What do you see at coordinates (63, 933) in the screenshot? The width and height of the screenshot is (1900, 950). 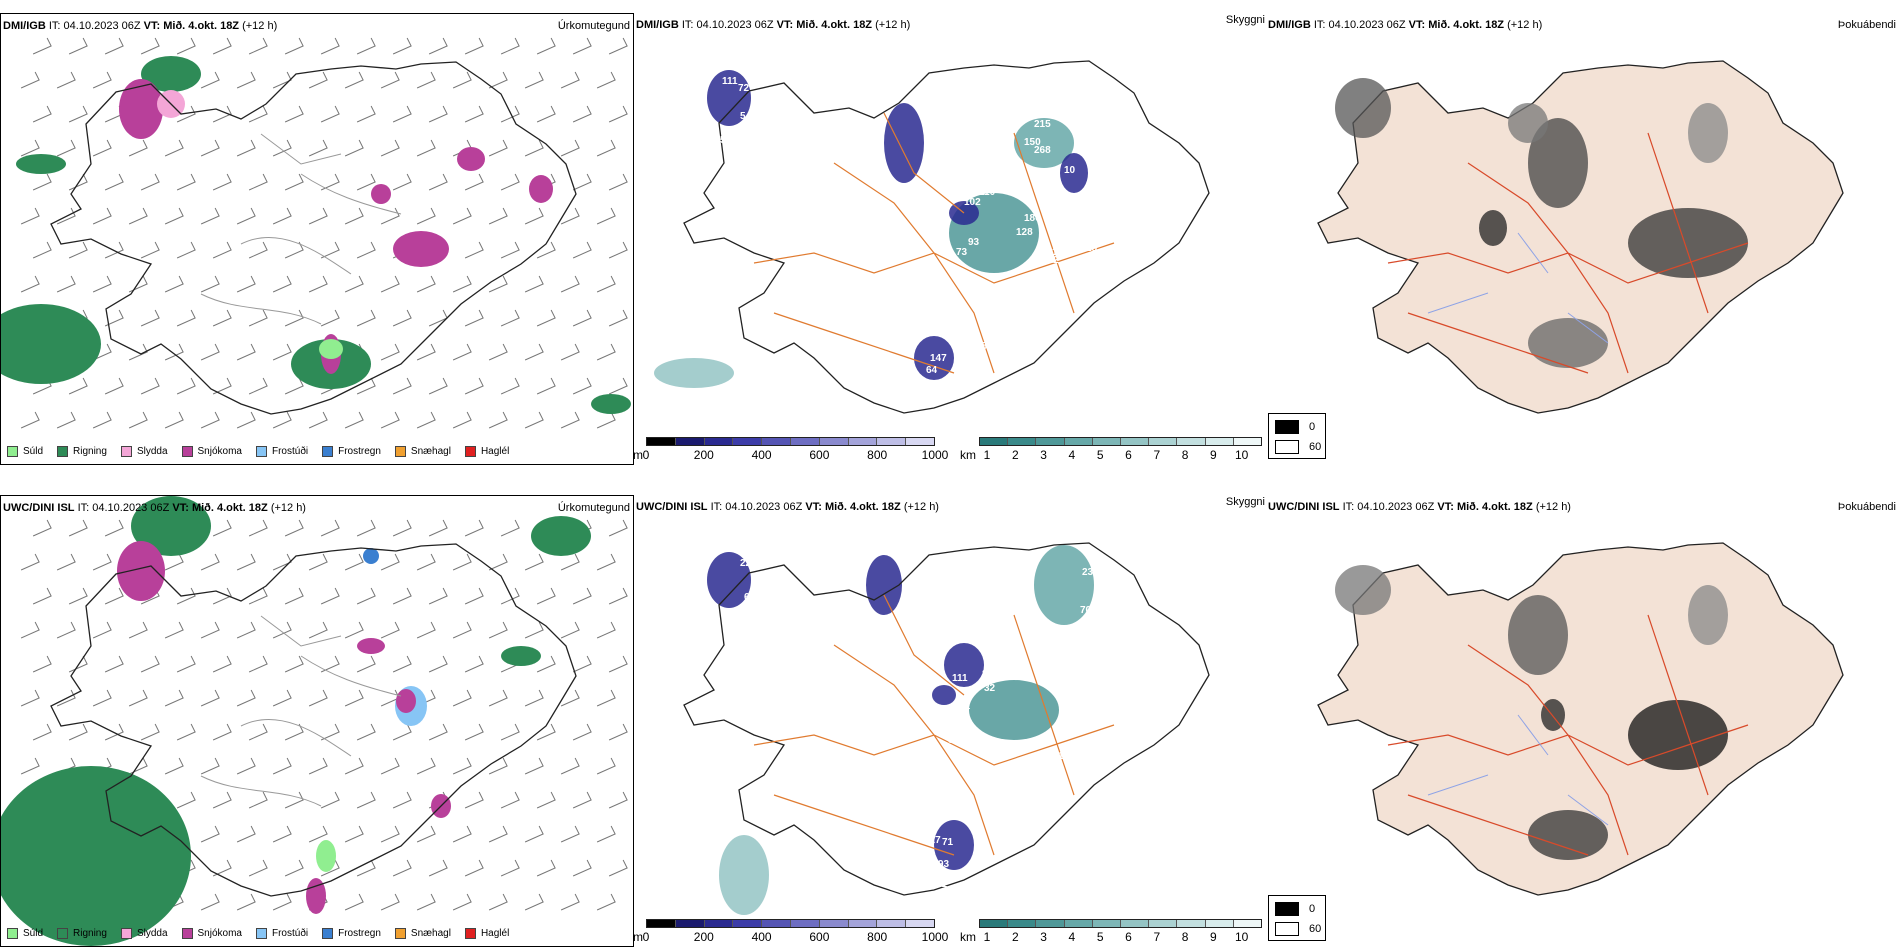 I see `legend-swatch` at bounding box center [63, 933].